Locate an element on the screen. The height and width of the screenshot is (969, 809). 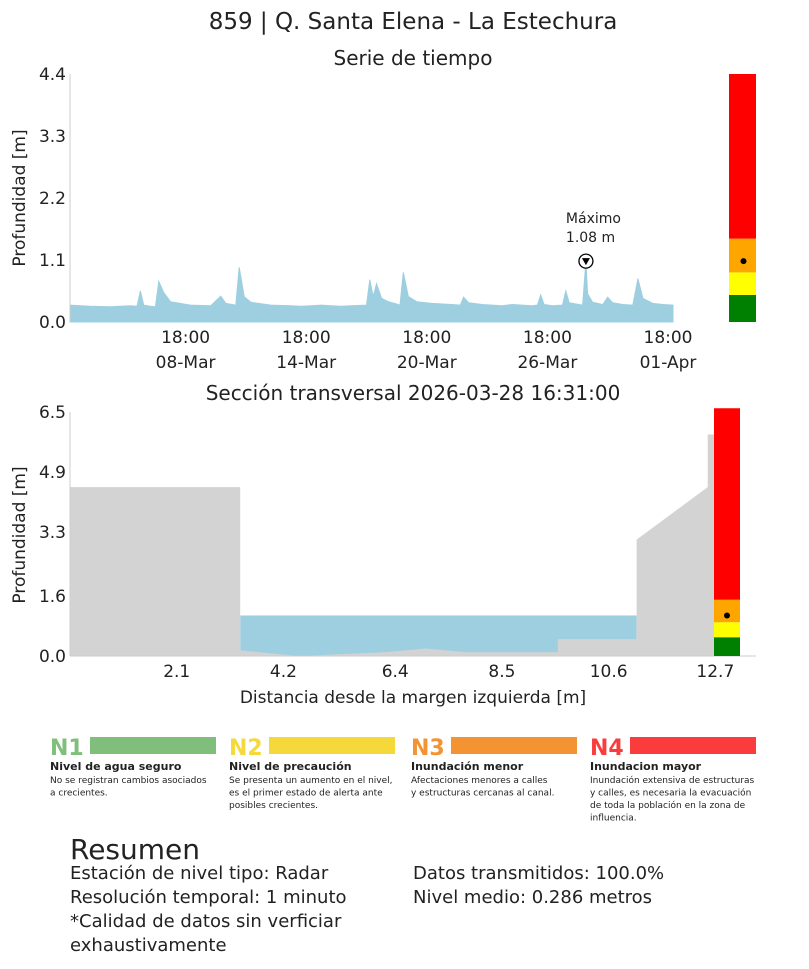
summary-station-type: Estación de nivel tipo: Radar is located at coordinates (199, 873).